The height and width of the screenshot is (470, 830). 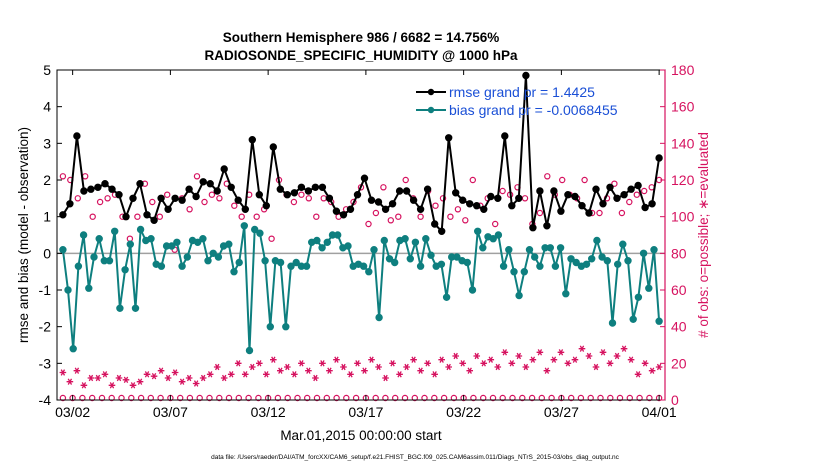 I want to click on y2-tick-label: 140, so click(x=683, y=143).